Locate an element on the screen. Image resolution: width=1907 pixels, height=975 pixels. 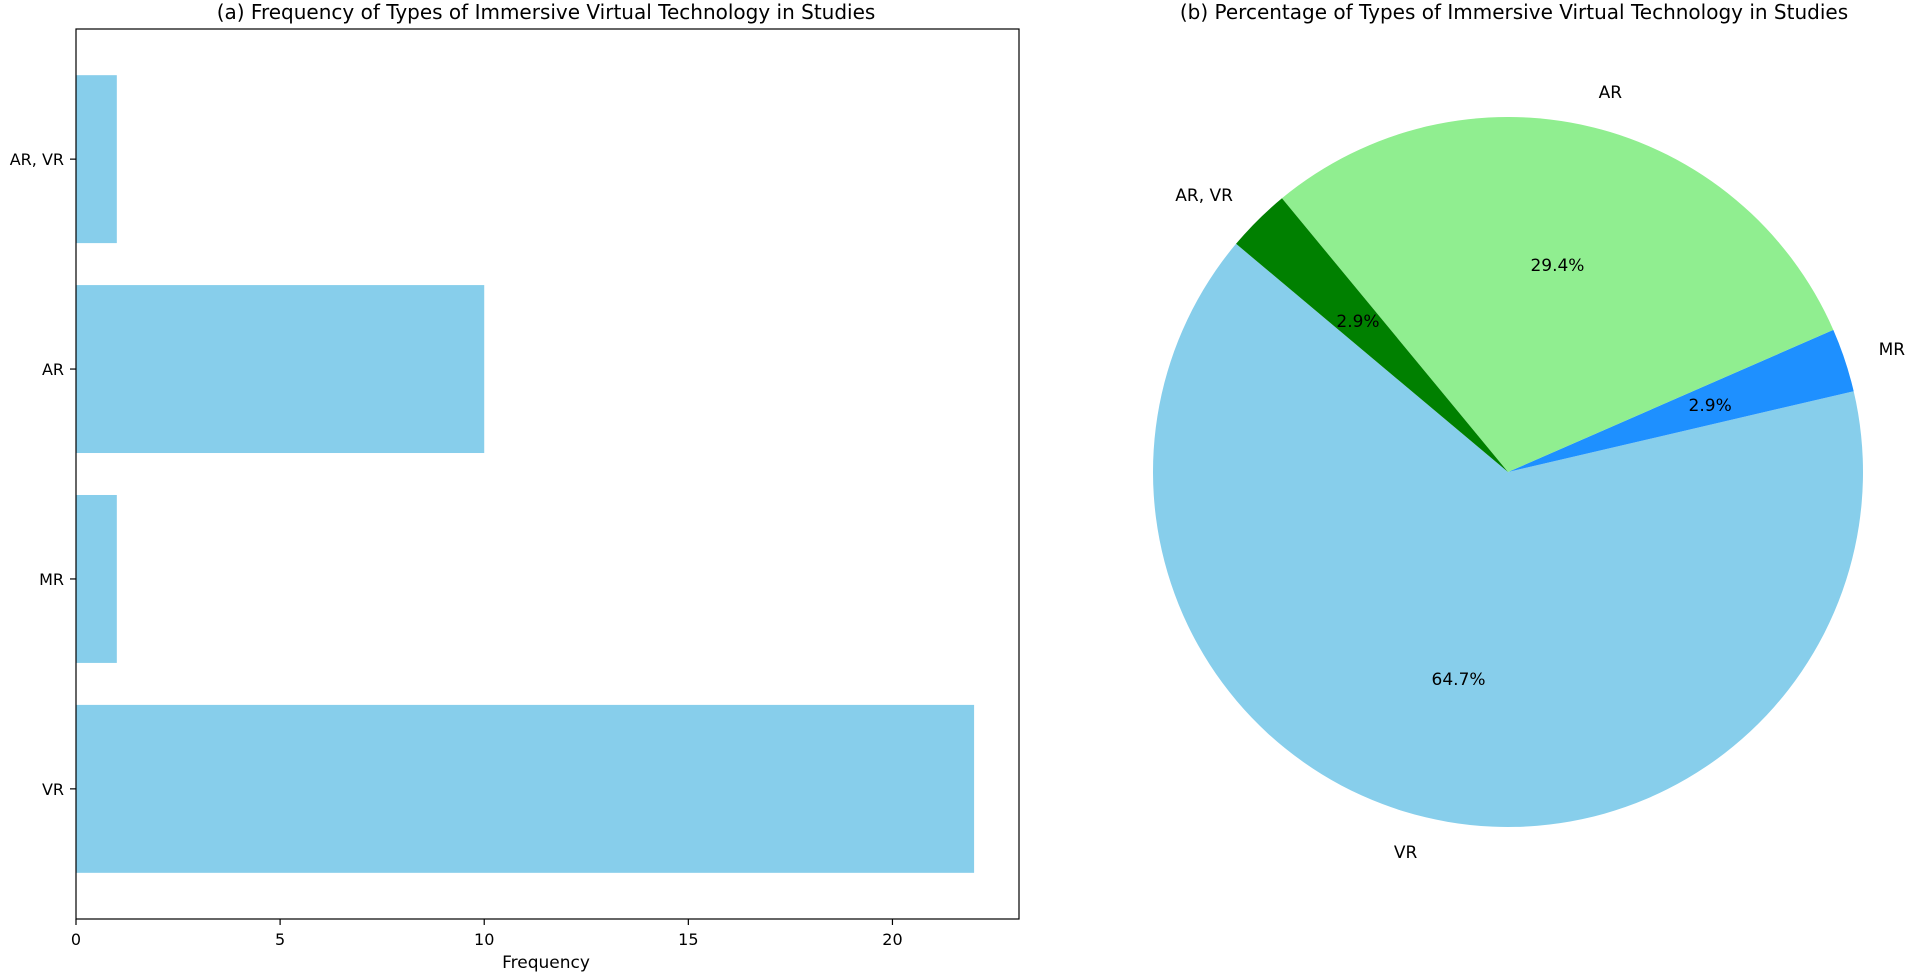
bar-ar is located at coordinates (280, 369).